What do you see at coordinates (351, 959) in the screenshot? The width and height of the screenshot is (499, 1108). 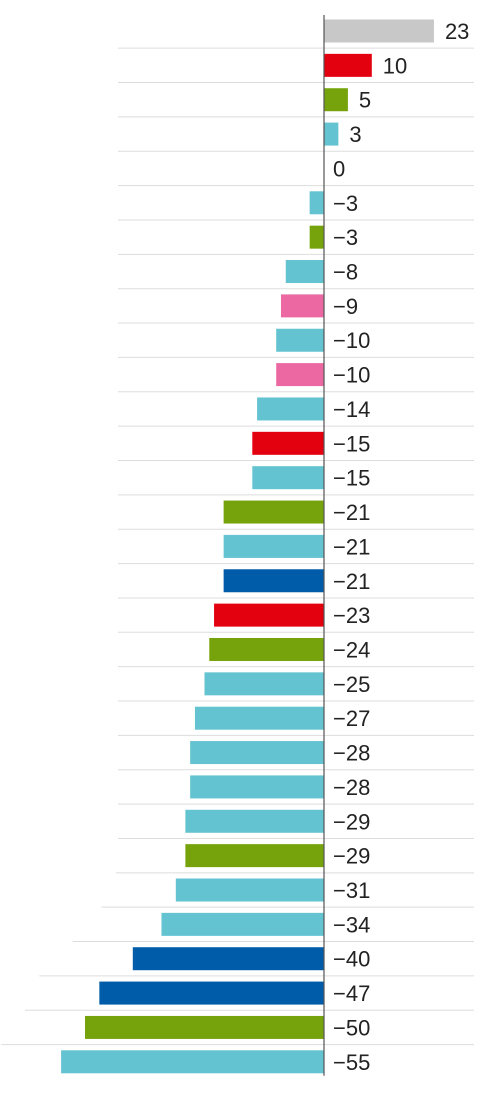 I see `value-label: −40` at bounding box center [351, 959].